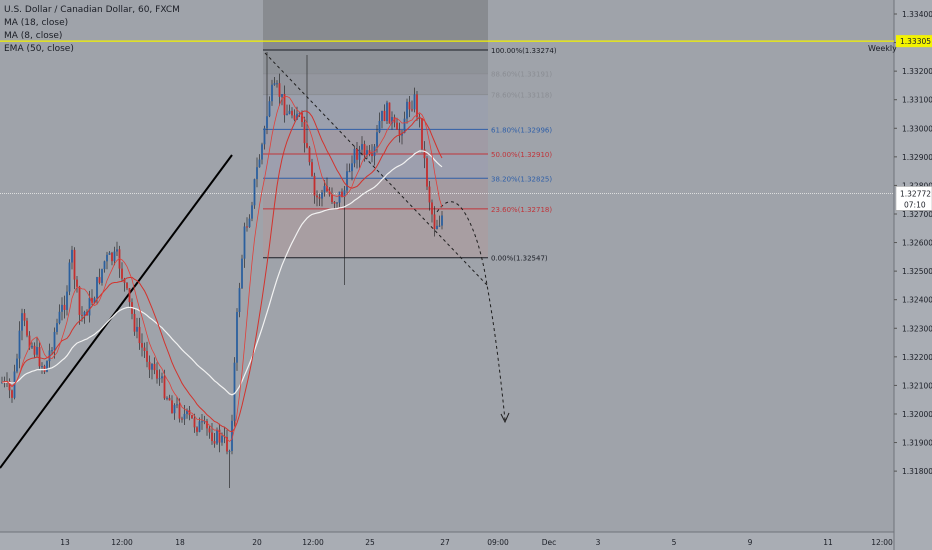  I want to click on indicator-ema50: EMA (50, close), so click(39, 49).